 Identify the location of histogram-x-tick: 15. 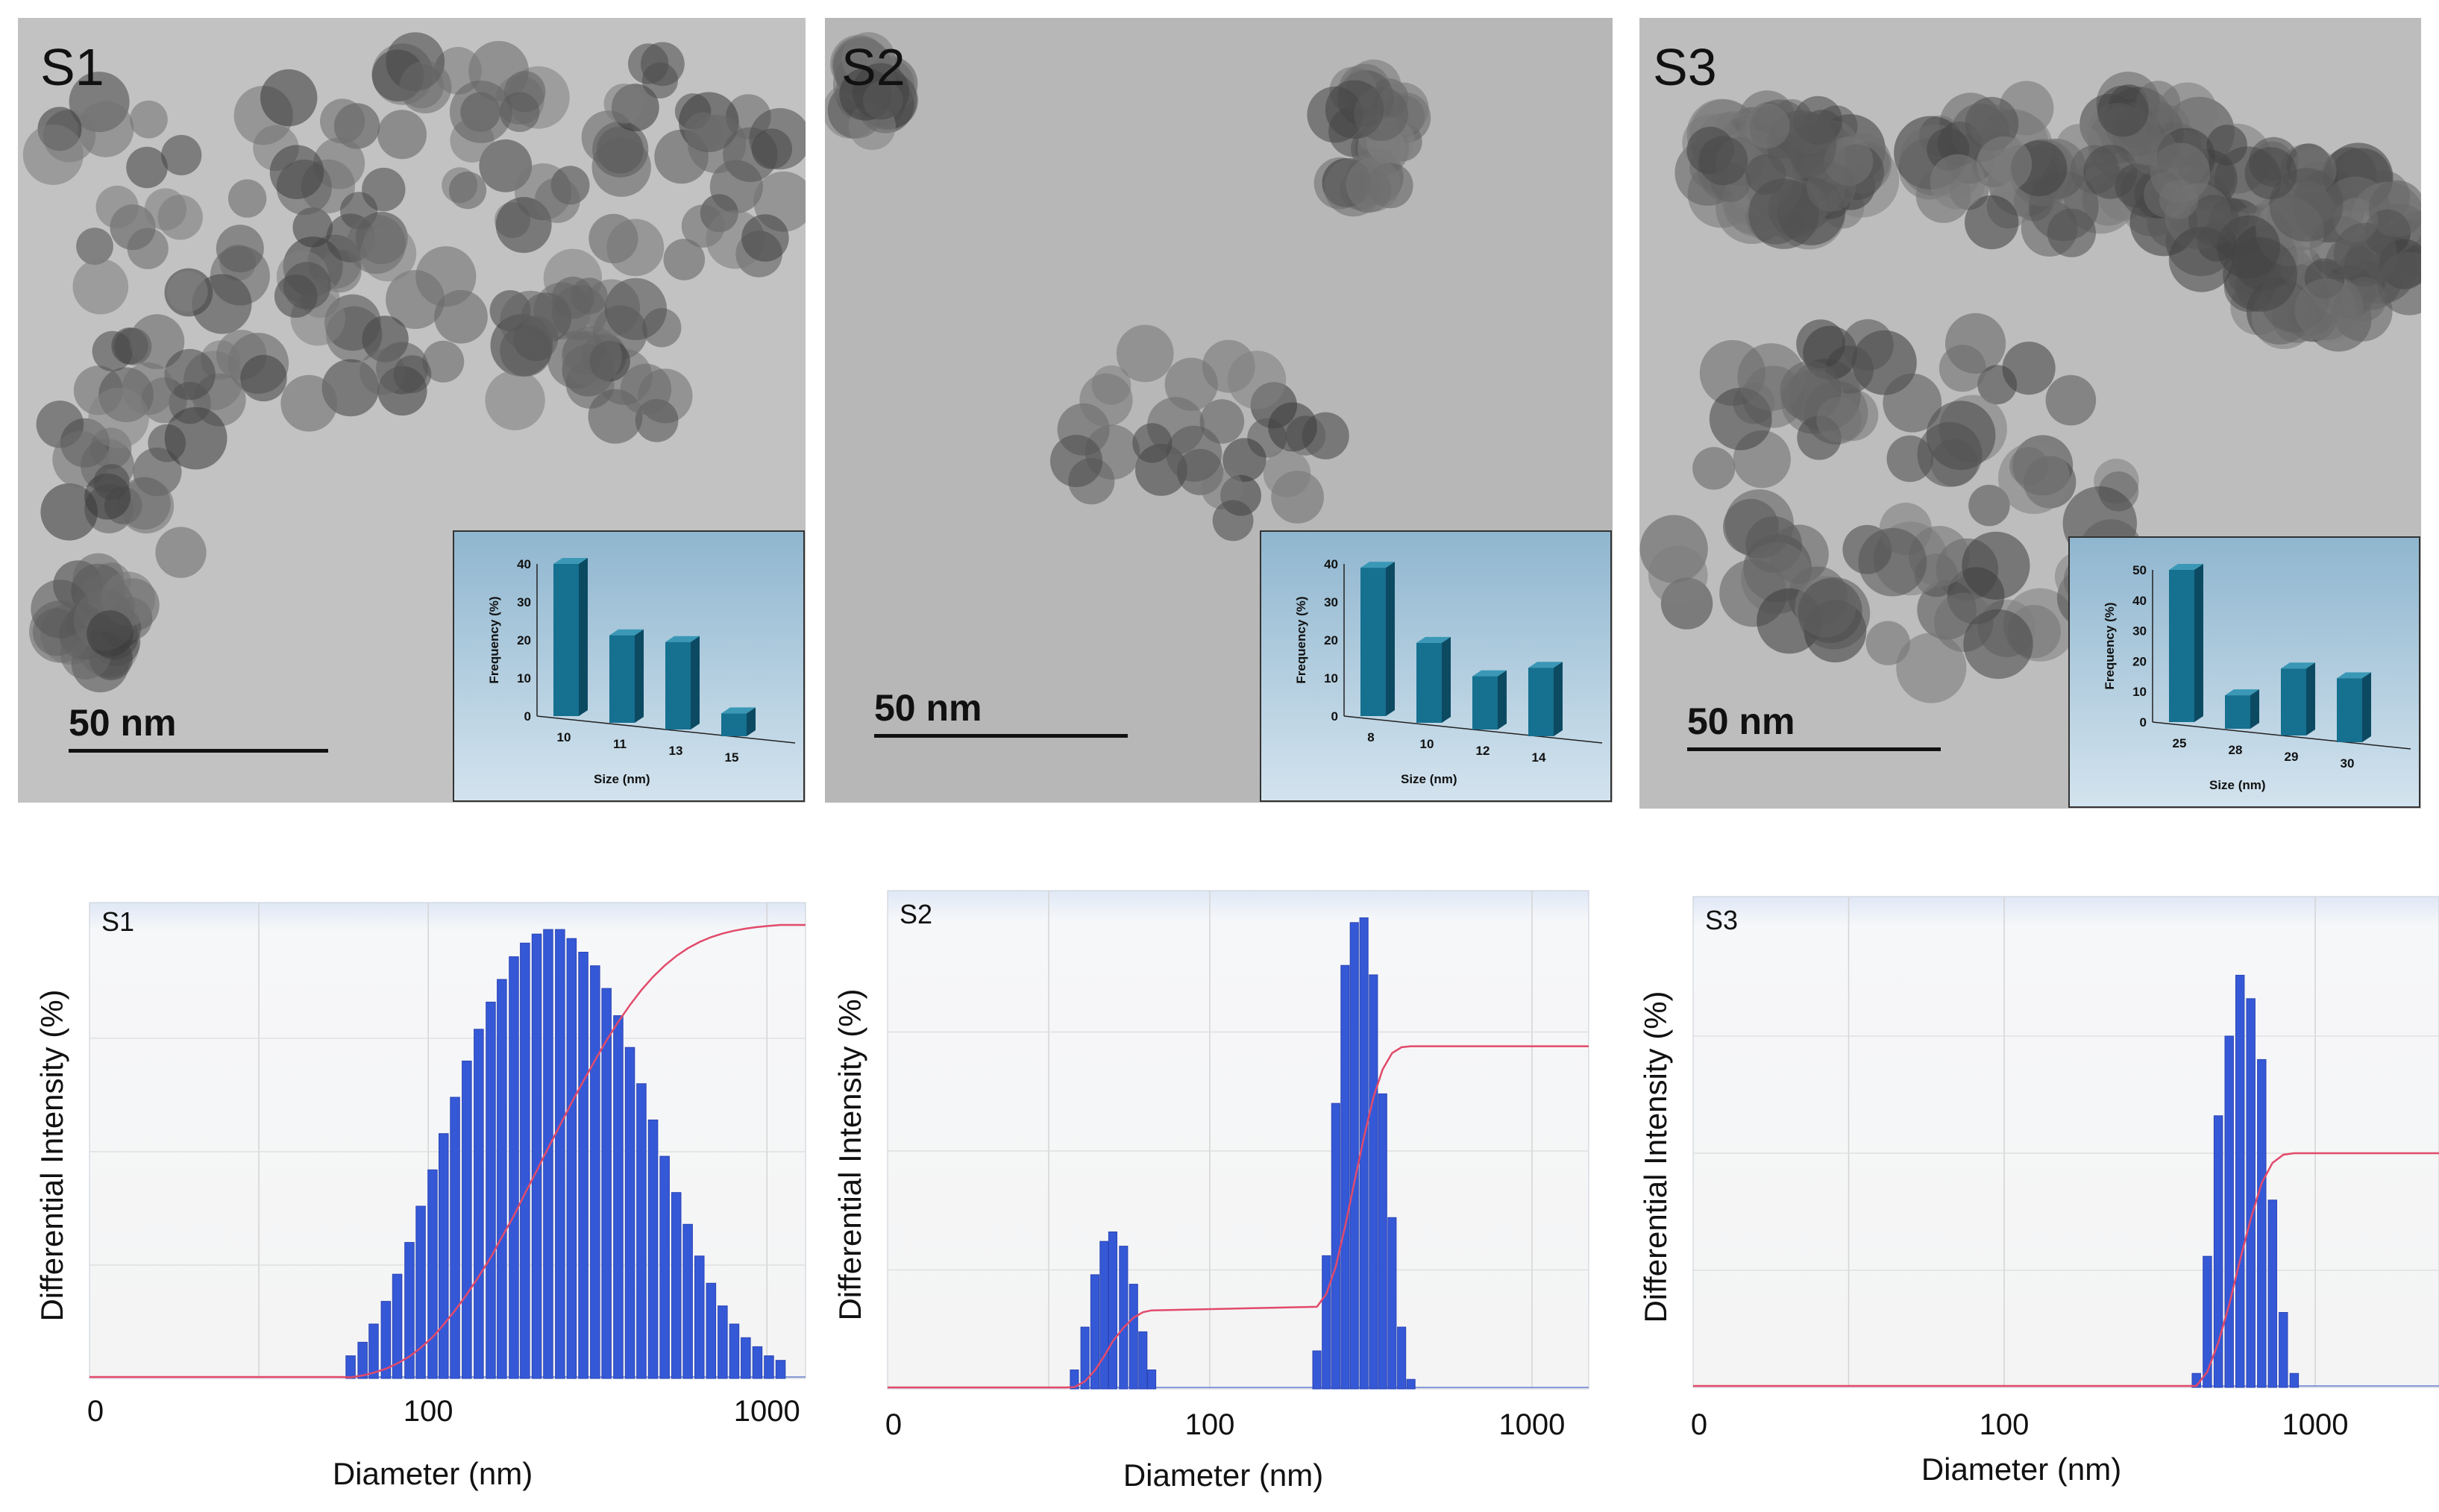
(732, 757).